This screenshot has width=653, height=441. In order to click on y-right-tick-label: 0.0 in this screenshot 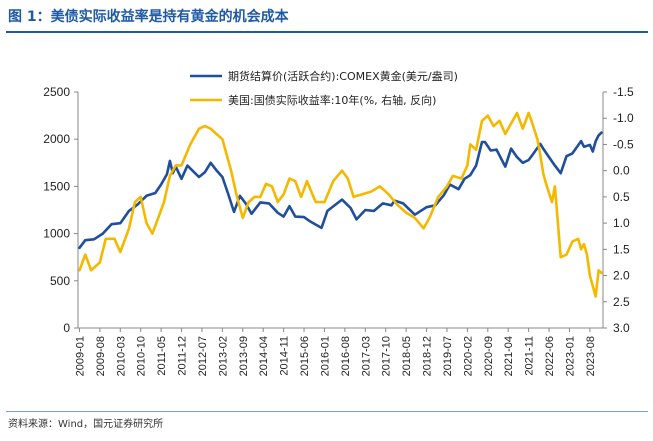, I will do `click(621, 171)`.